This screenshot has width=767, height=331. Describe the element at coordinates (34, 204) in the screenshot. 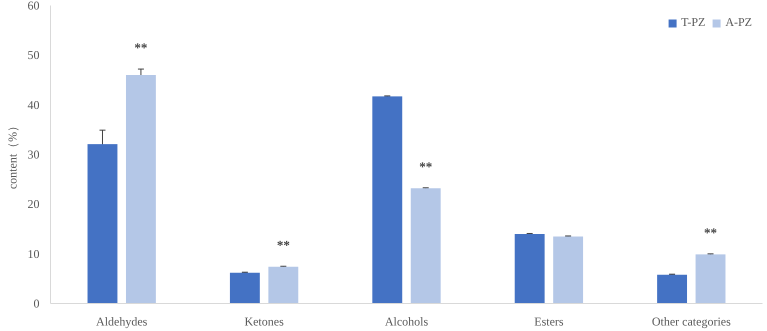

I see `y-tick-label: 20` at that location.